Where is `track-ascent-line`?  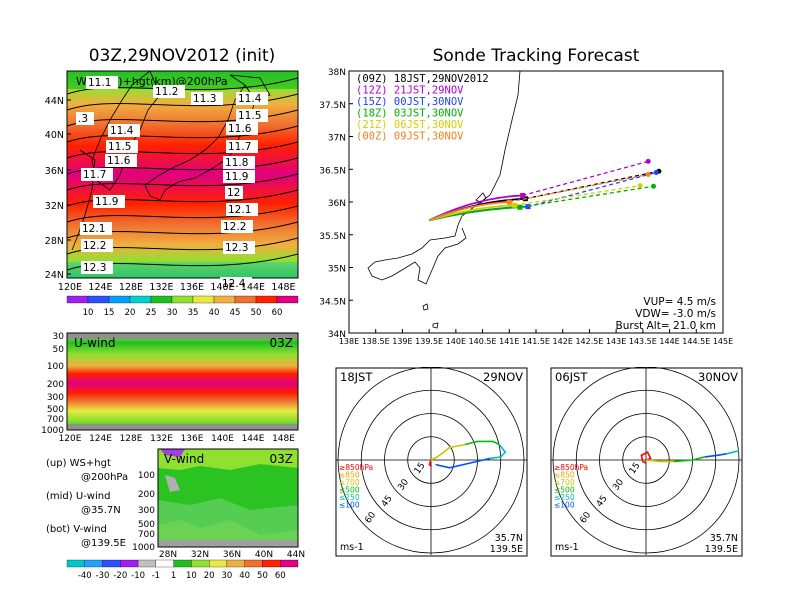 track-ascent-line is located at coordinates (469, 211).